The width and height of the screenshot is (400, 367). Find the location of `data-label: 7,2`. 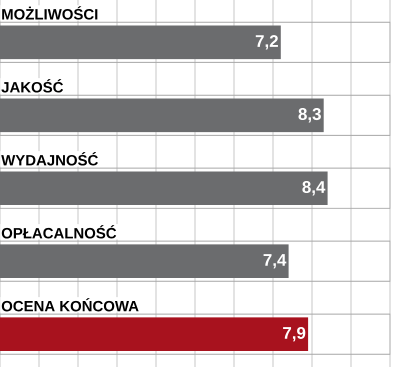

data-label: 7,2 is located at coordinates (267, 42).